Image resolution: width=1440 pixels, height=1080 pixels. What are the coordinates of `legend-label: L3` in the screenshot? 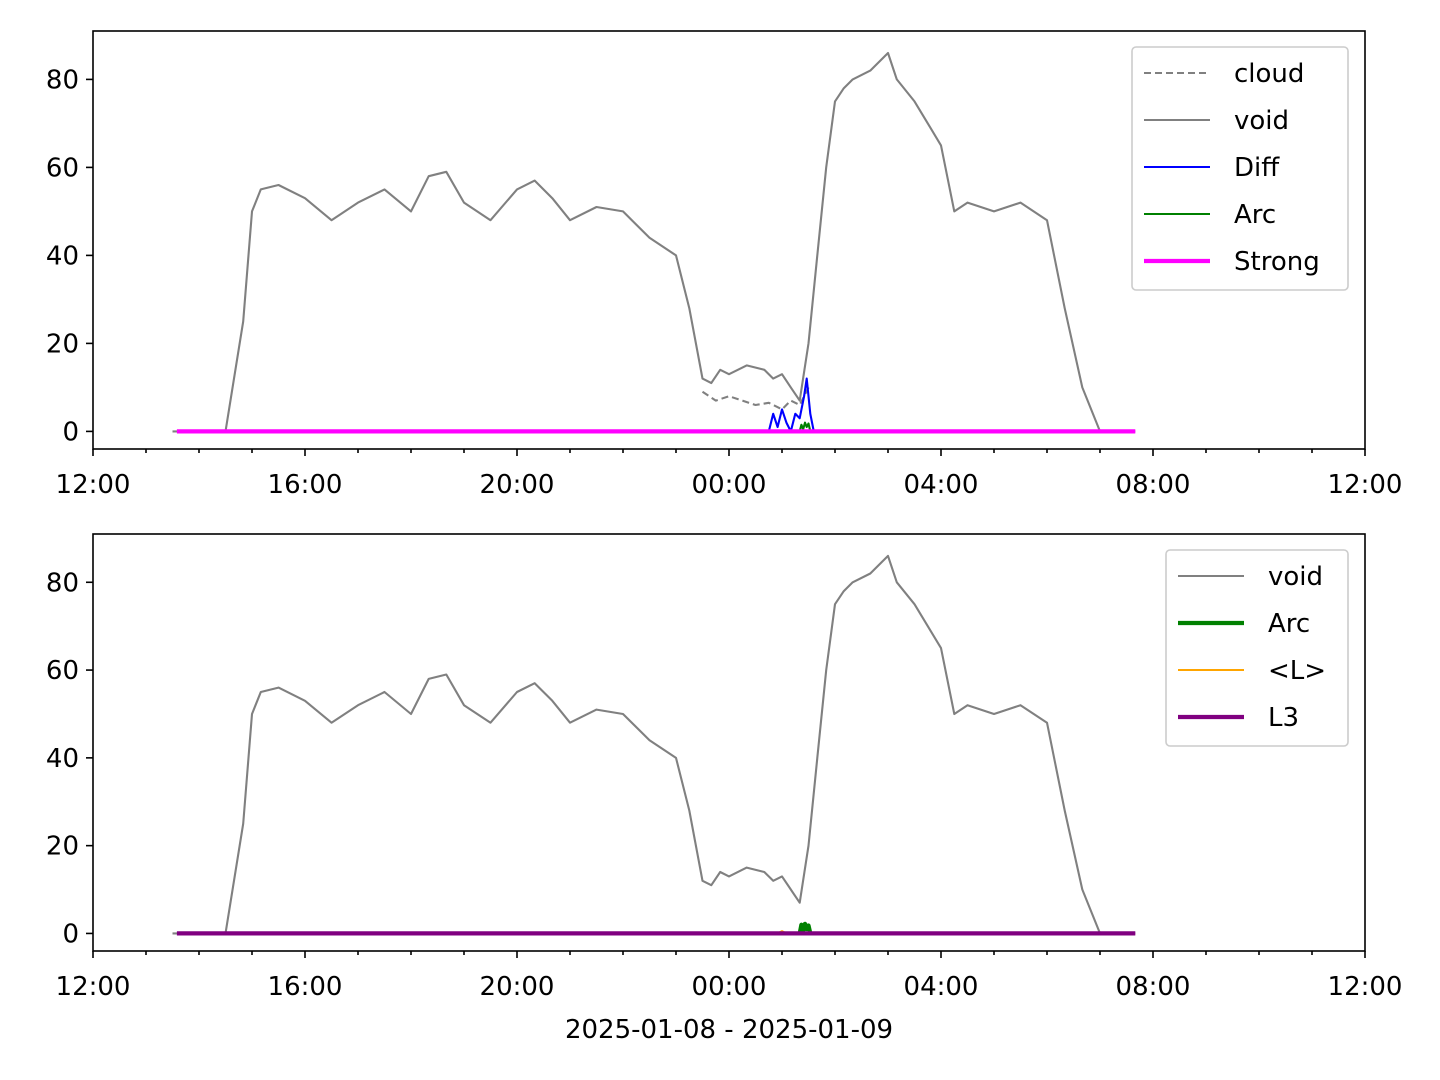 It's located at (1283, 718).